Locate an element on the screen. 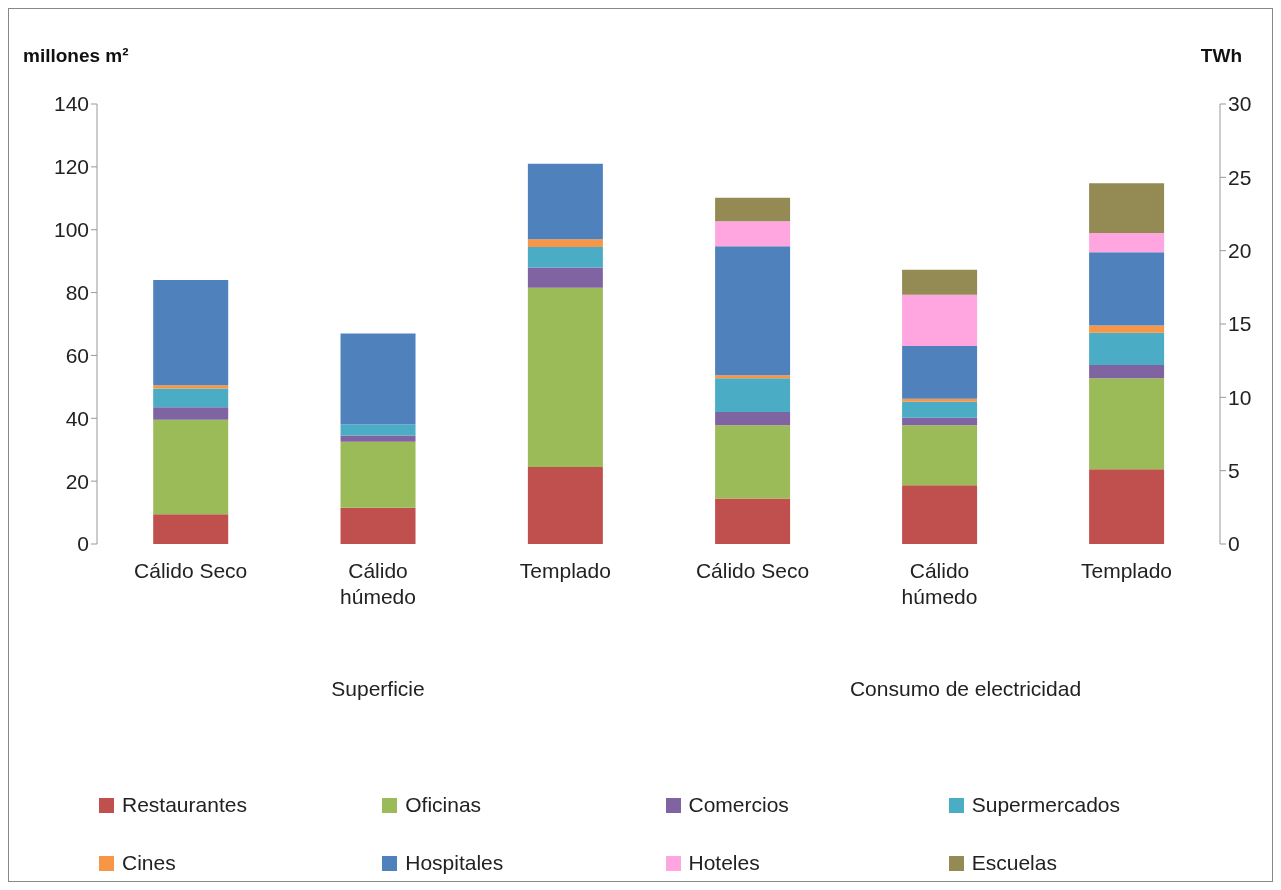 This screenshot has height=890, width=1281. y-tick-label: 0 is located at coordinates (83, 544).